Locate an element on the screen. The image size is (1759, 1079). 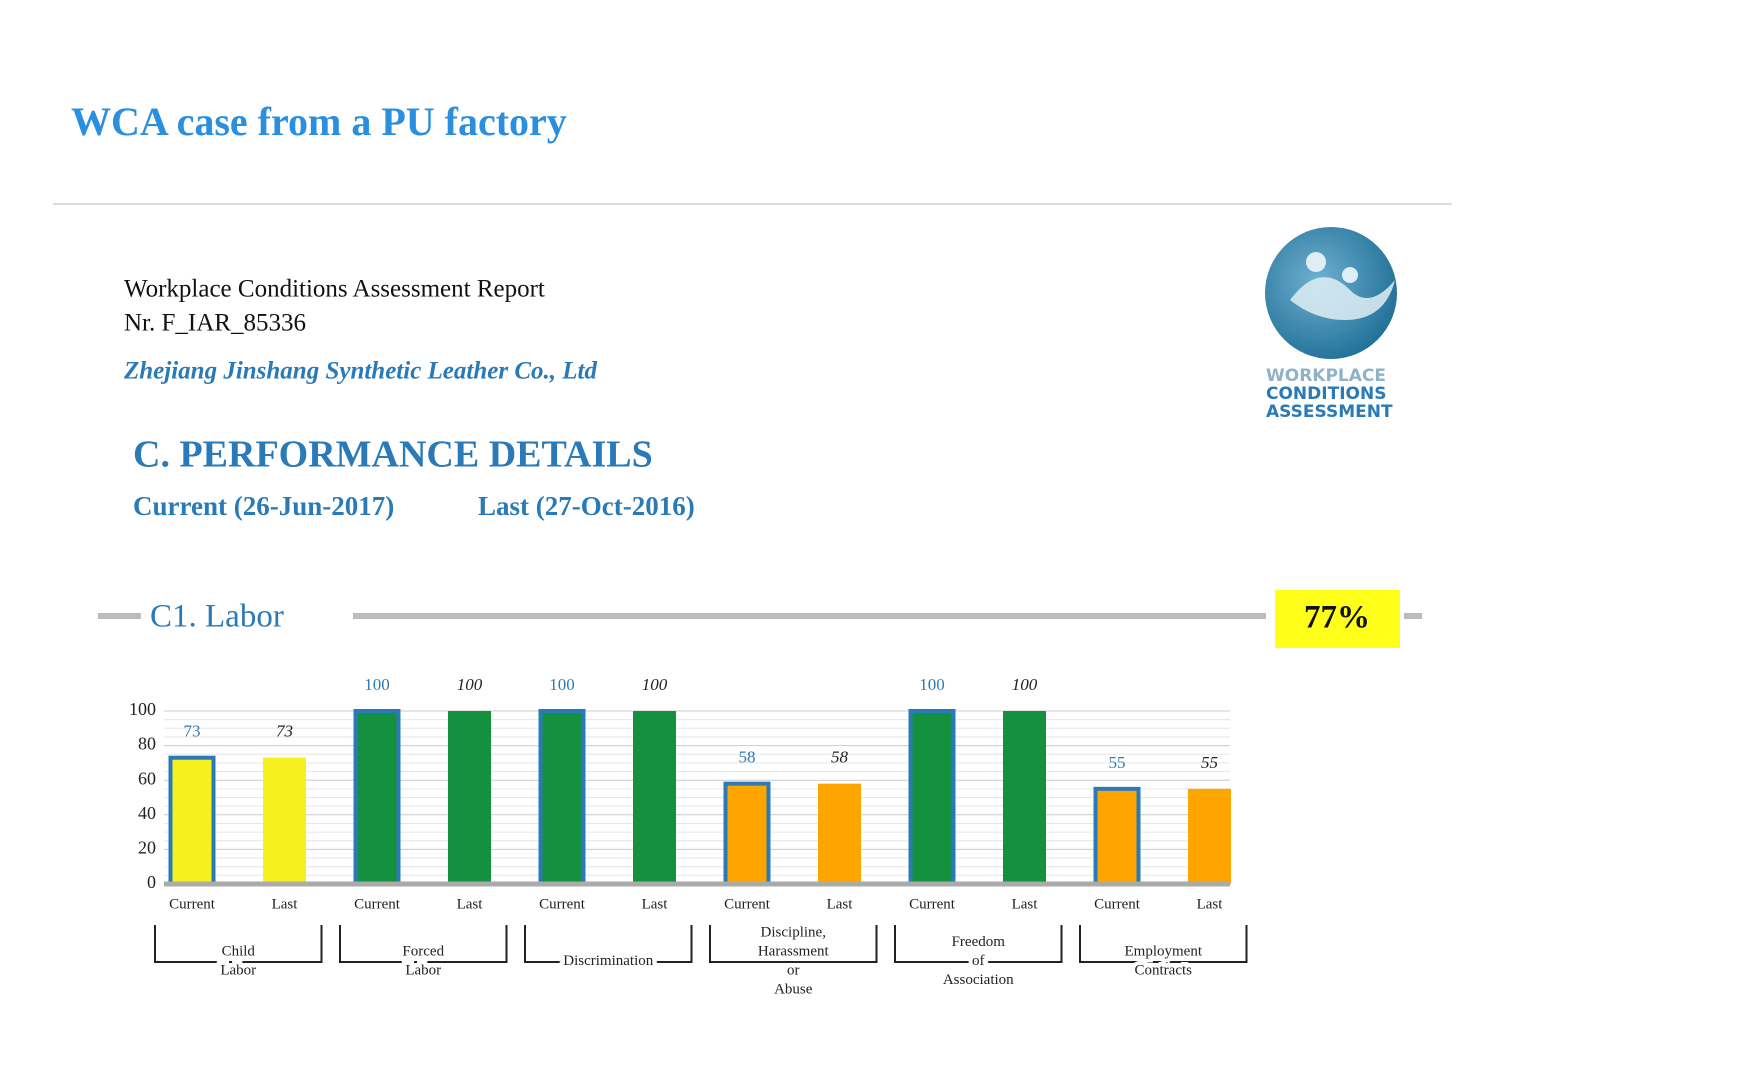
y-tick-label: 80 is located at coordinates (147, 744).